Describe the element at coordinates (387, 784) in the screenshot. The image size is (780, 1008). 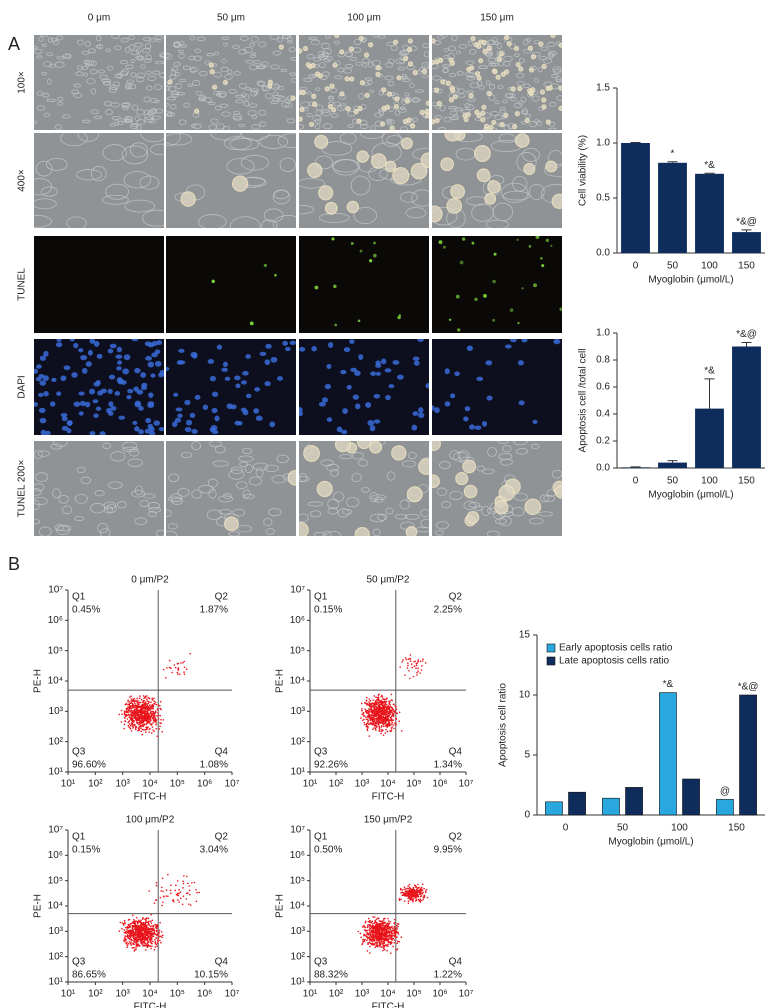
I see `x-tick-label: 10⁴` at that location.